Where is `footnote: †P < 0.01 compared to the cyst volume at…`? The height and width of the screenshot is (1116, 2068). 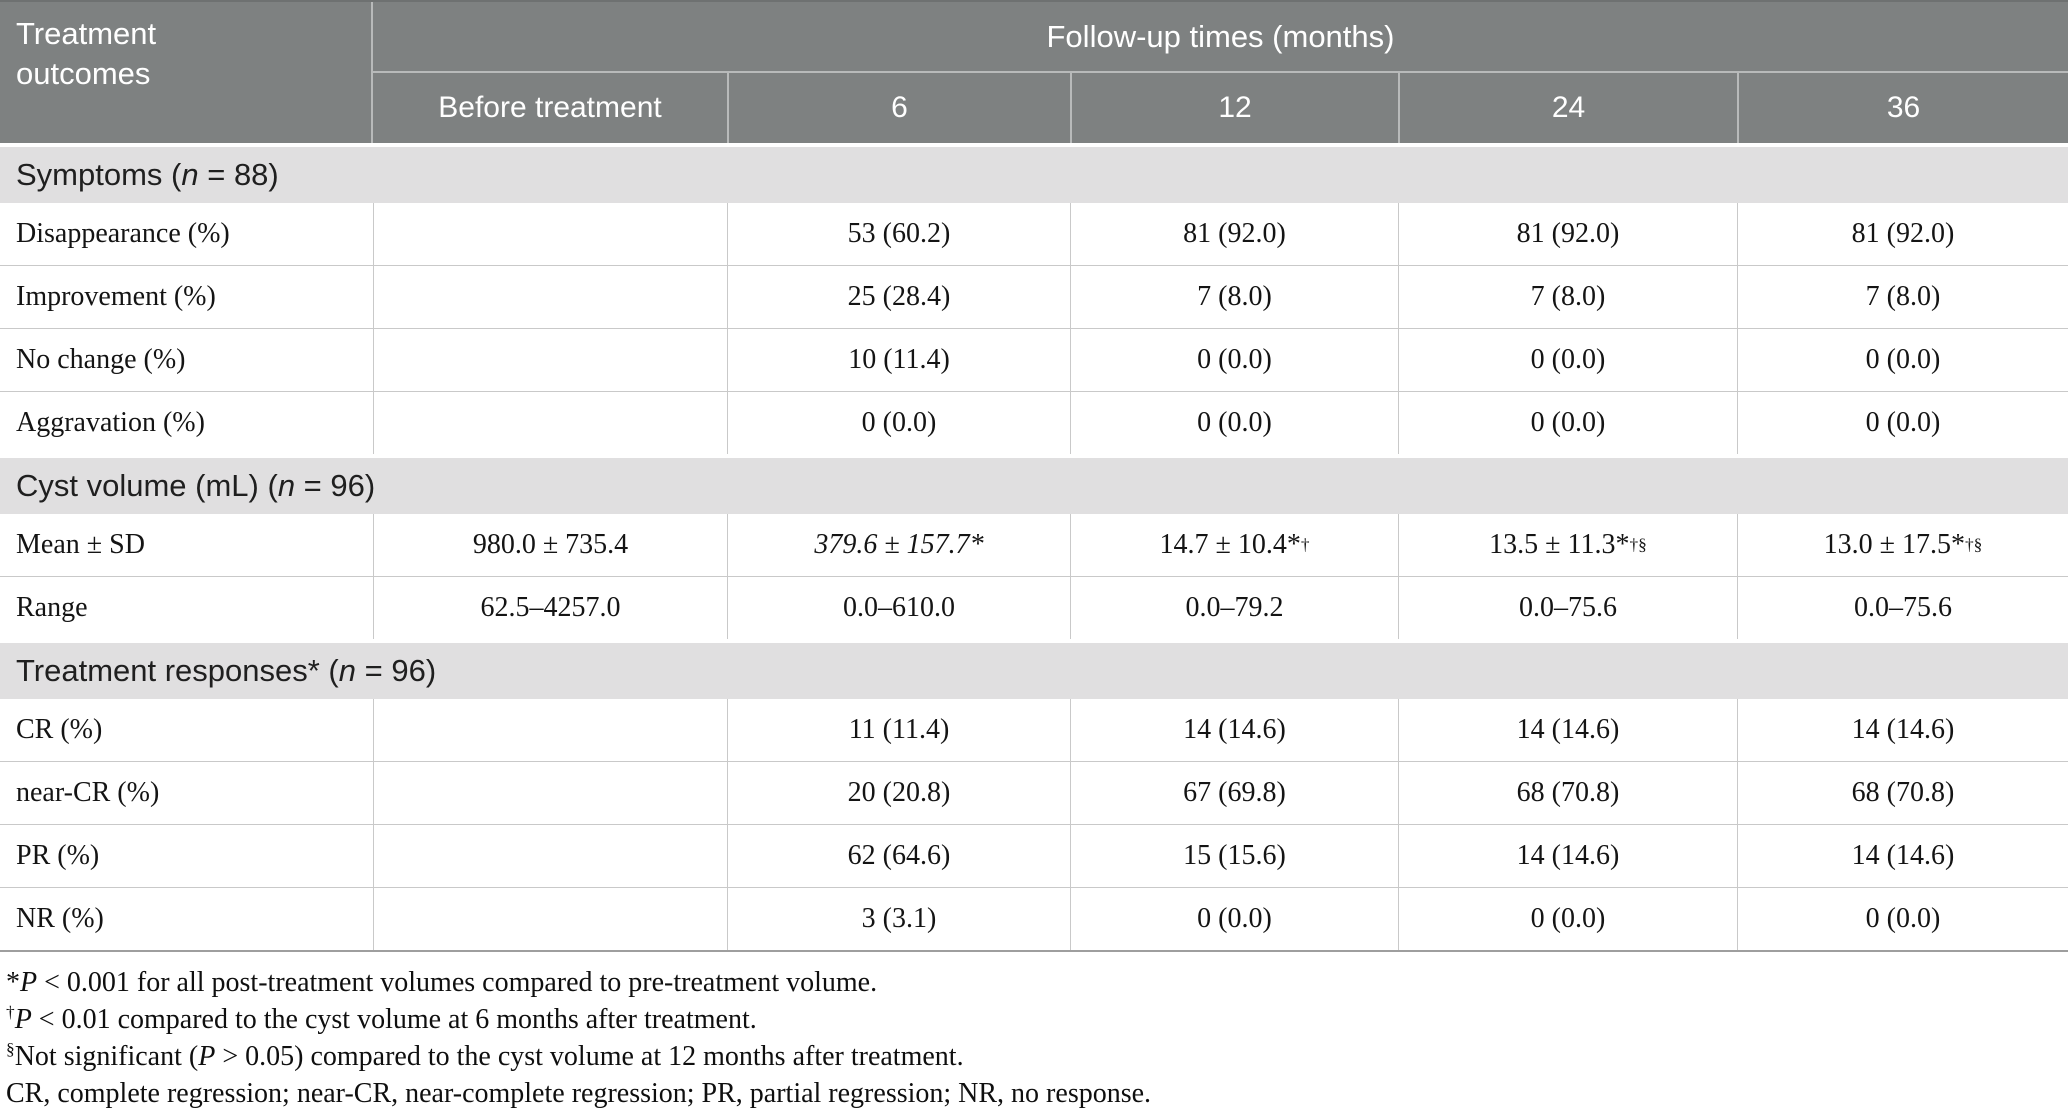 footnote: †P < 0.01 compared to the cyst volume at… is located at coordinates (381, 1018).